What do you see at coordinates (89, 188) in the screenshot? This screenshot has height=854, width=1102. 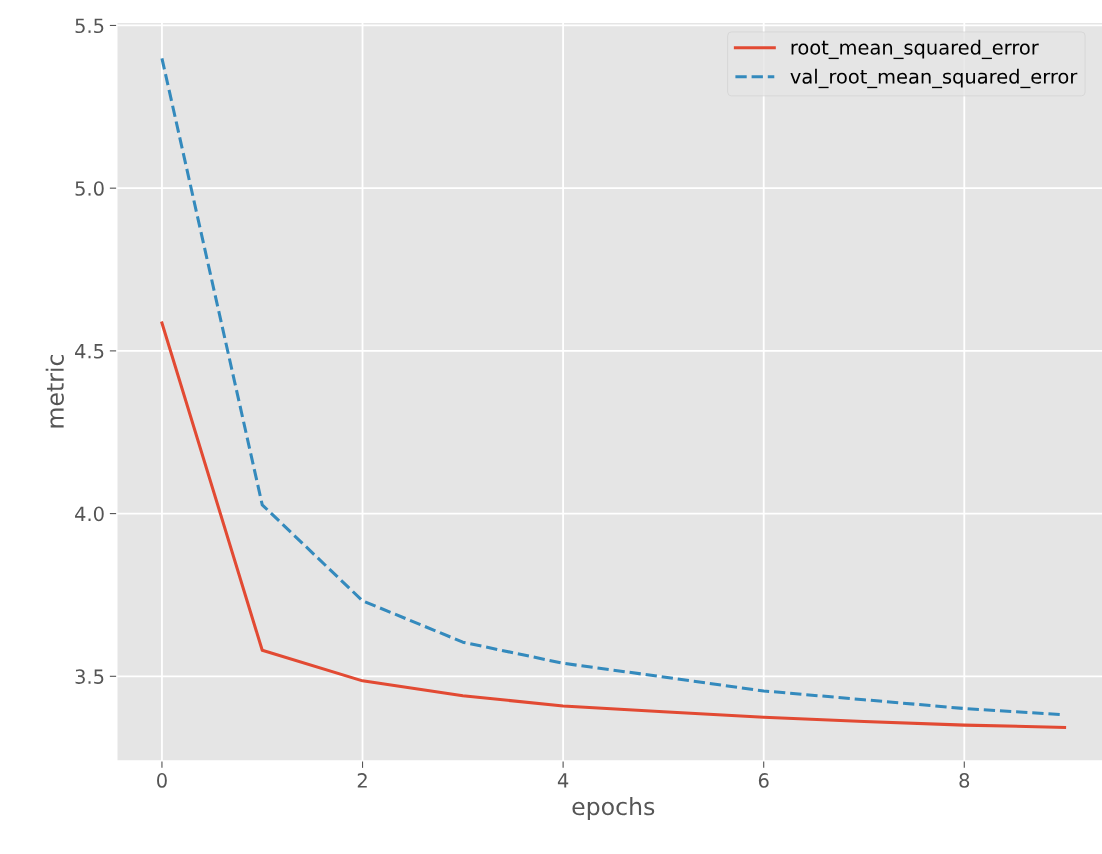 I see `y-tick-label: 5.0` at bounding box center [89, 188].